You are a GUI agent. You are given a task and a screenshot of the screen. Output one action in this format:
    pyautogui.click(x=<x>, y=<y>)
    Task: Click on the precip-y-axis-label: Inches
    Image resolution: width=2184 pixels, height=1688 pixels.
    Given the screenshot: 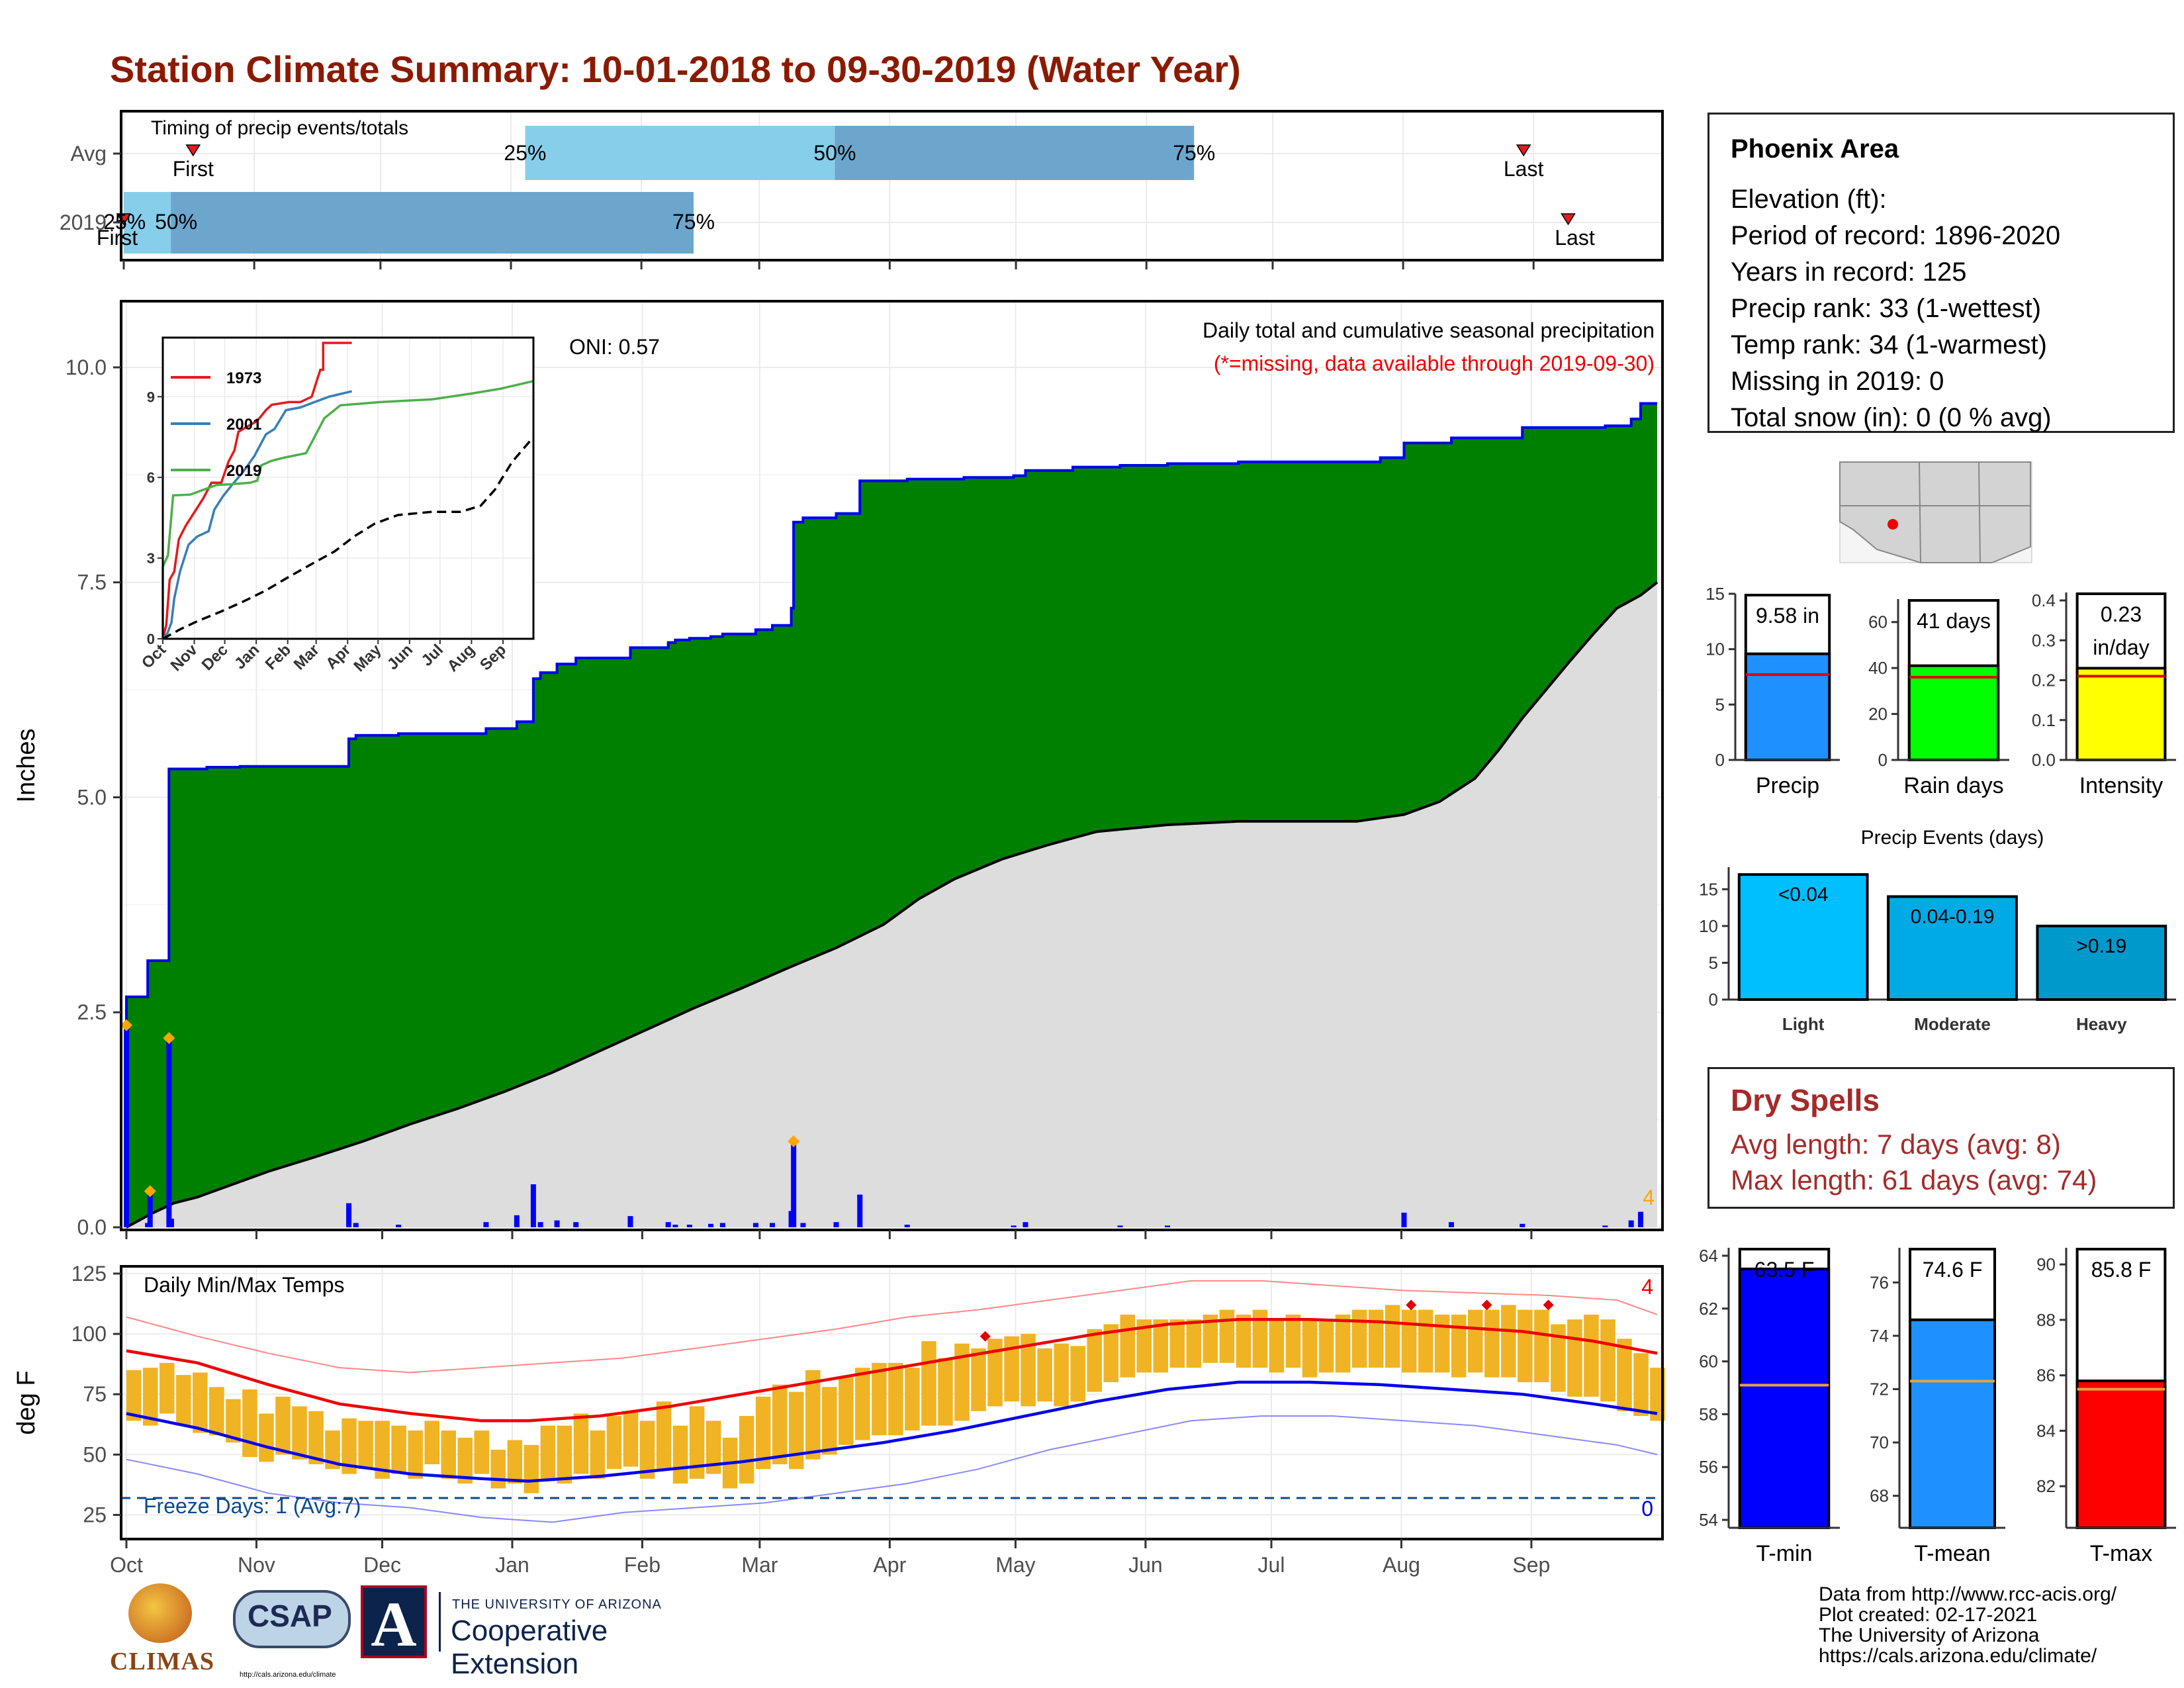 What is the action you would take?
    pyautogui.click(x=26, y=766)
    